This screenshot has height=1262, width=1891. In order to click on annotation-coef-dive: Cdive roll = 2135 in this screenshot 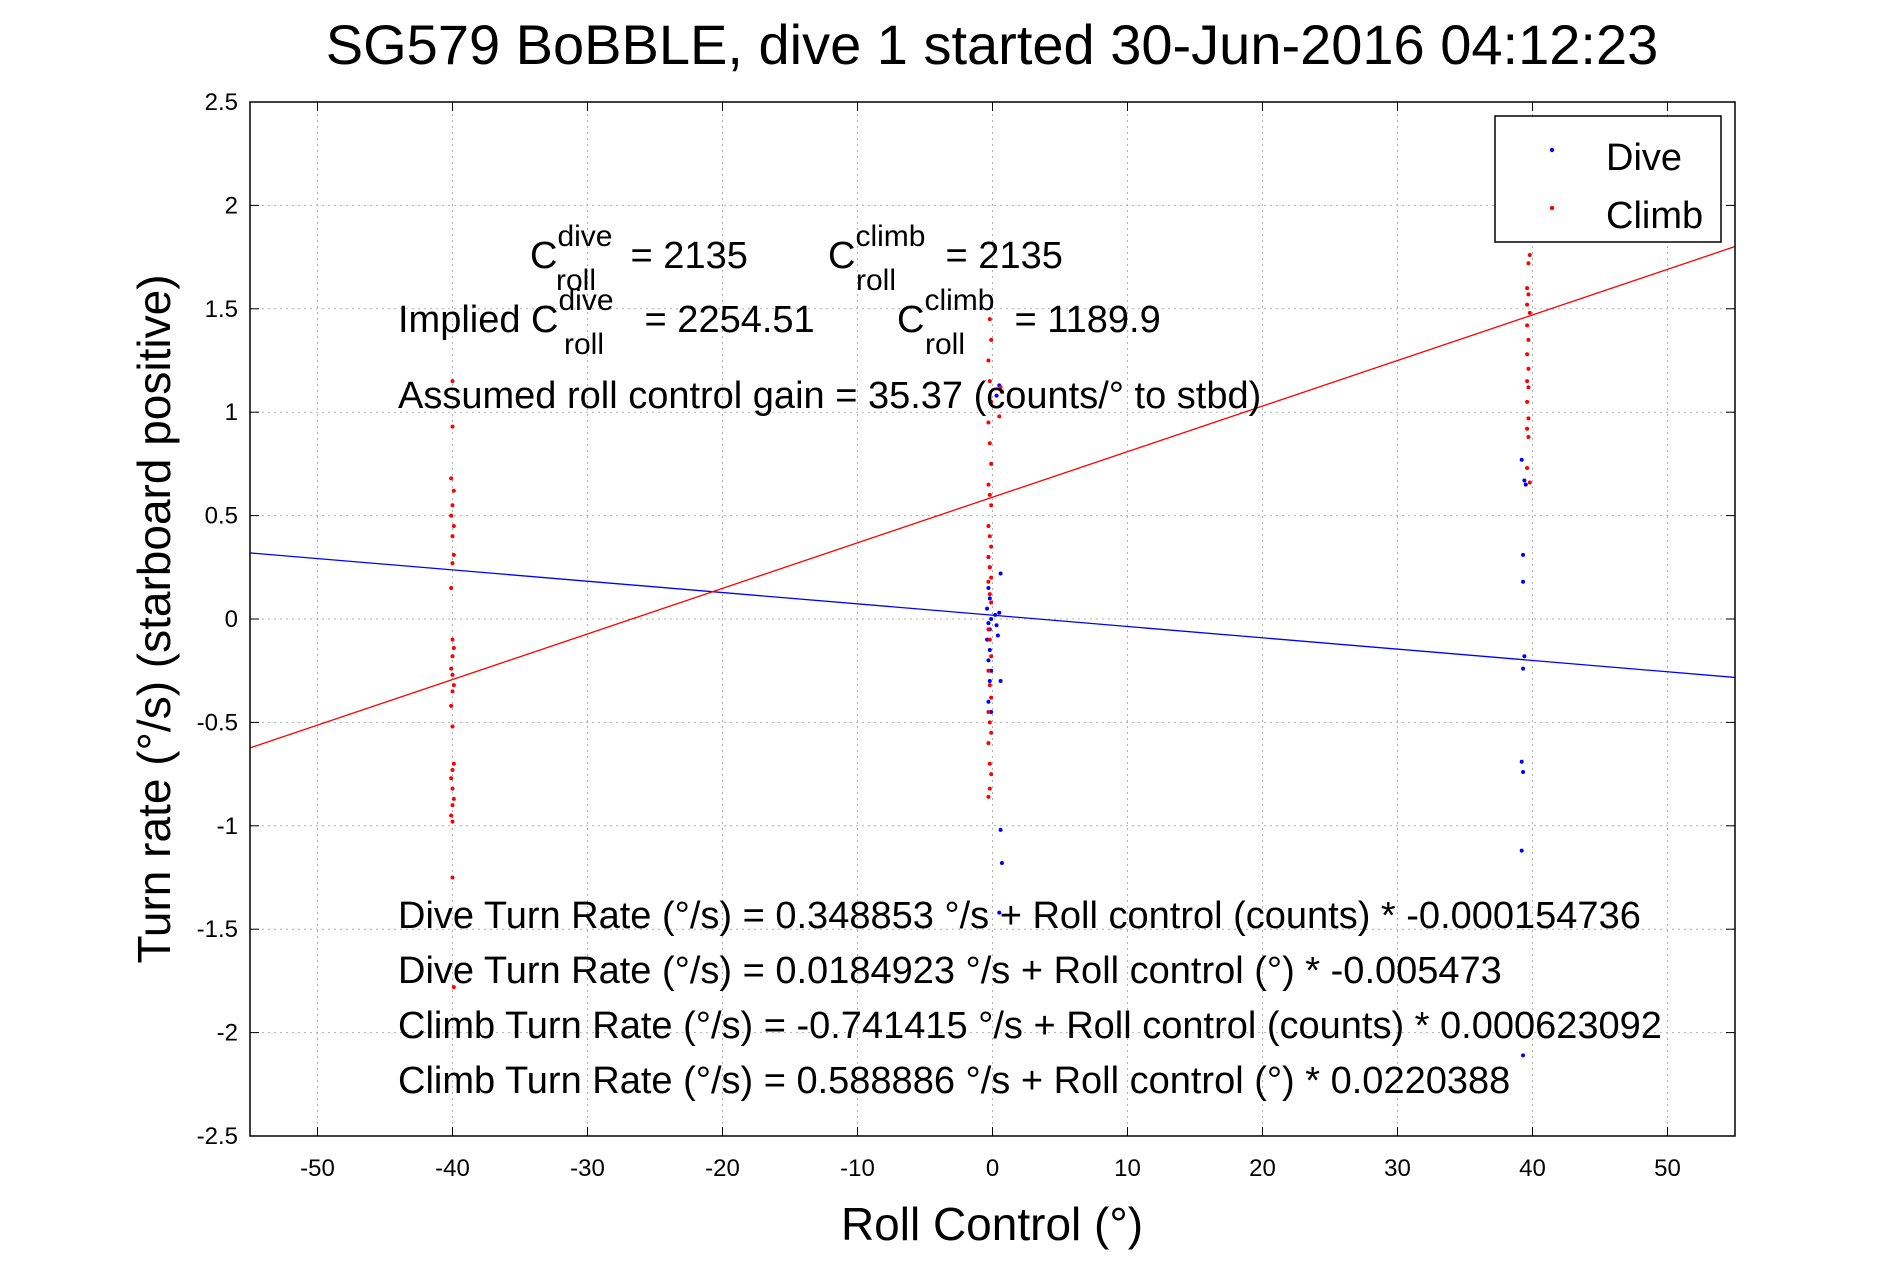, I will do `click(639, 258)`.